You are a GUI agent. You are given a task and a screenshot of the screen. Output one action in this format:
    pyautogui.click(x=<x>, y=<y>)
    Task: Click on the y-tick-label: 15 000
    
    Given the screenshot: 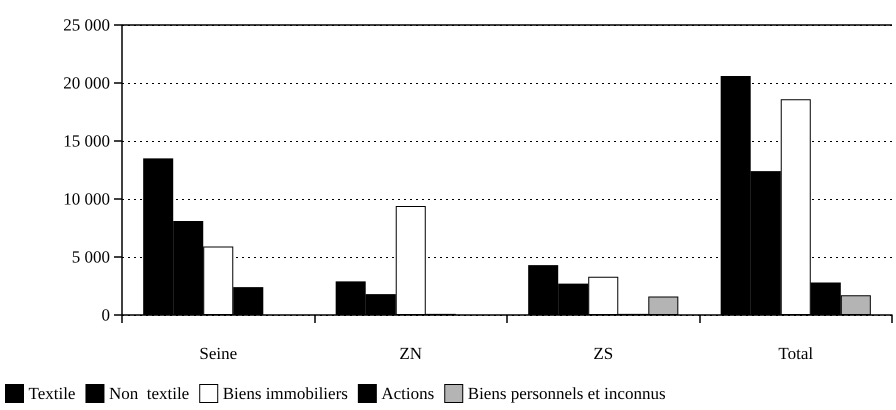 What is the action you would take?
    pyautogui.click(x=86, y=141)
    